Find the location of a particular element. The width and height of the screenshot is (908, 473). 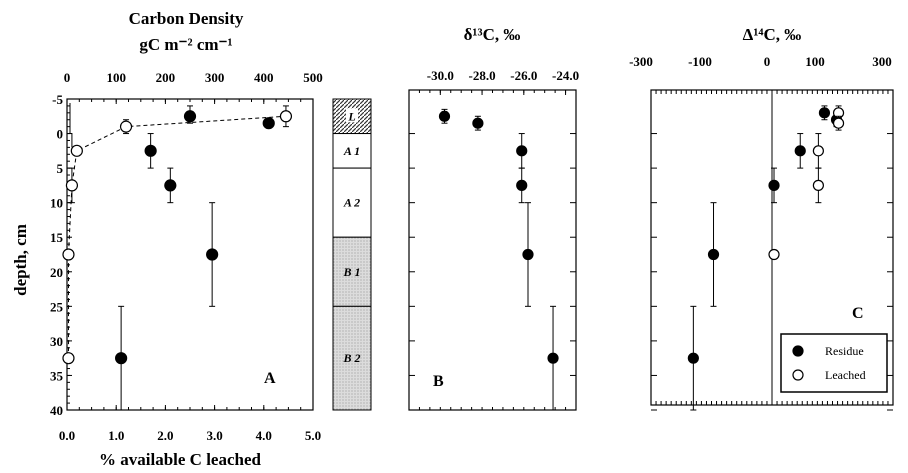

panel-b: -30.0 -28.0 -26.0 -24.0 B is located at coordinates (494, 239).